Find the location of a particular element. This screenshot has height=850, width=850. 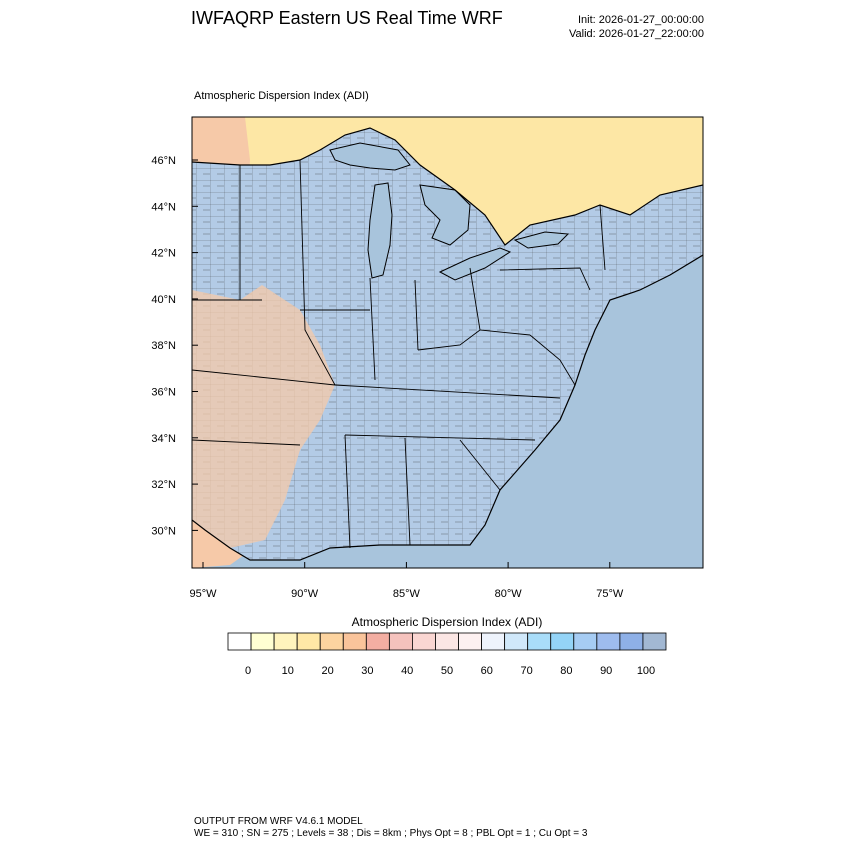

lon-label: 75°W is located at coordinates (610, 594).